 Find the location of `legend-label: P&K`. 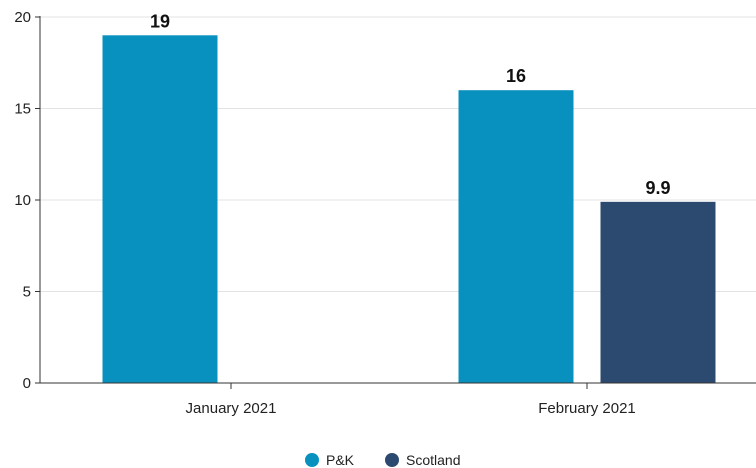

legend-label: P&K is located at coordinates (340, 460).